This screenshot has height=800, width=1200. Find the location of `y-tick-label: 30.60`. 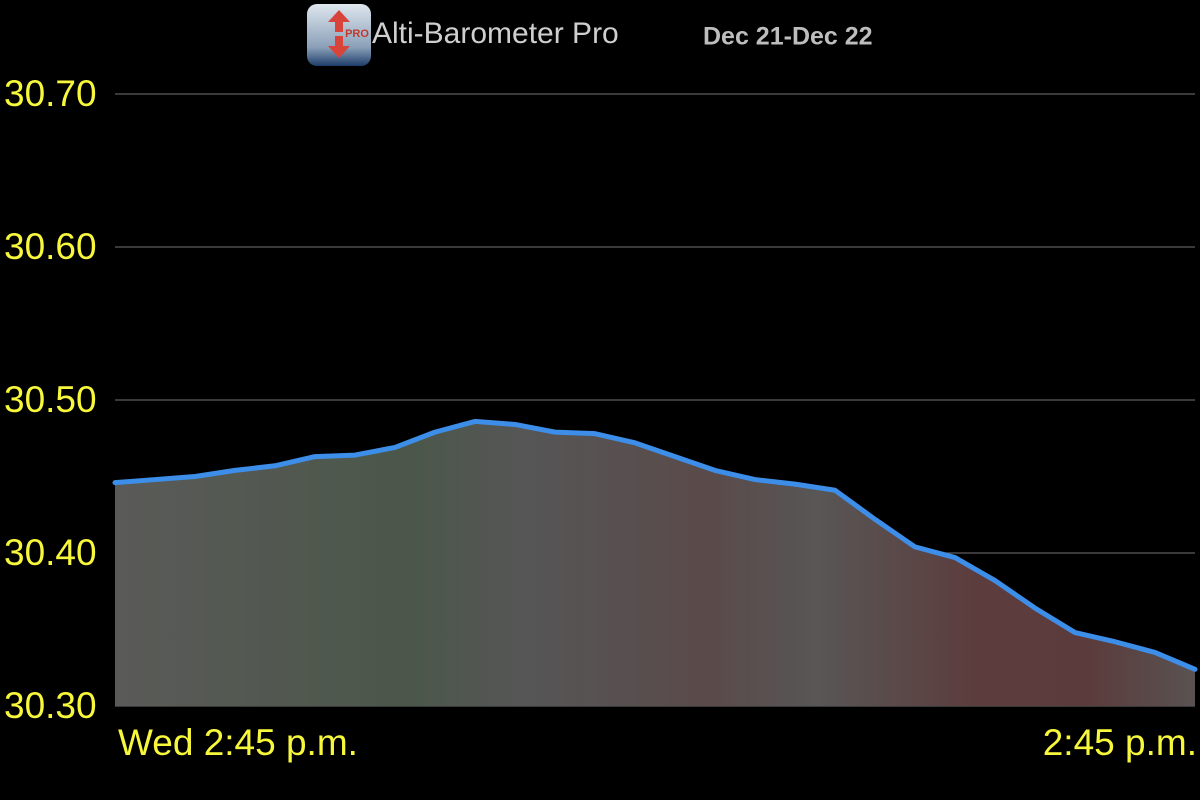

y-tick-label: 30.60 is located at coordinates (50, 246).